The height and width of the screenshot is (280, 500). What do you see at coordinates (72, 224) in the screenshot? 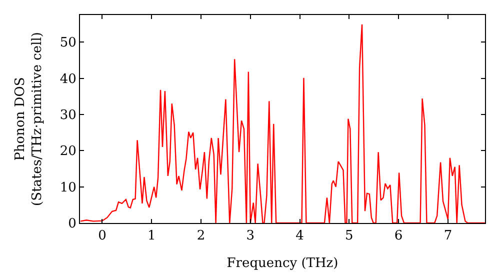
I see `y-tick-label: 0` at bounding box center [72, 224].